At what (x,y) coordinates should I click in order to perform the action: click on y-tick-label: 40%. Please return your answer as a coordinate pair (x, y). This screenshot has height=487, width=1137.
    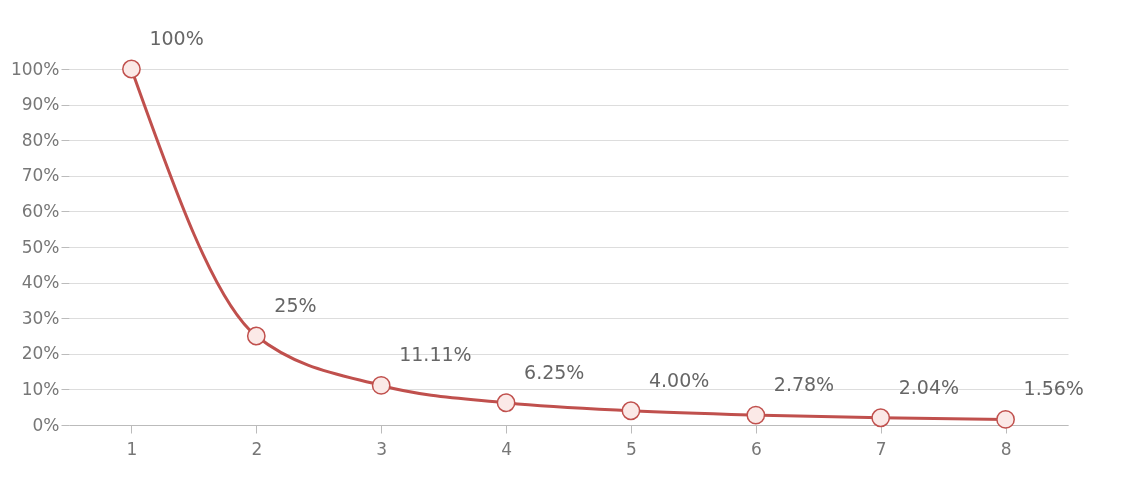
    Looking at the image, I should click on (40, 282).